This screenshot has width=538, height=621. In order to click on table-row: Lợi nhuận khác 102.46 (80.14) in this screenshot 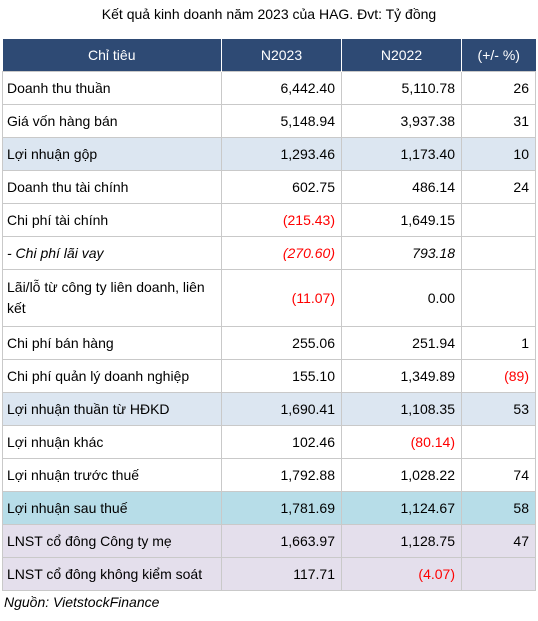, I will do `click(269, 442)`.